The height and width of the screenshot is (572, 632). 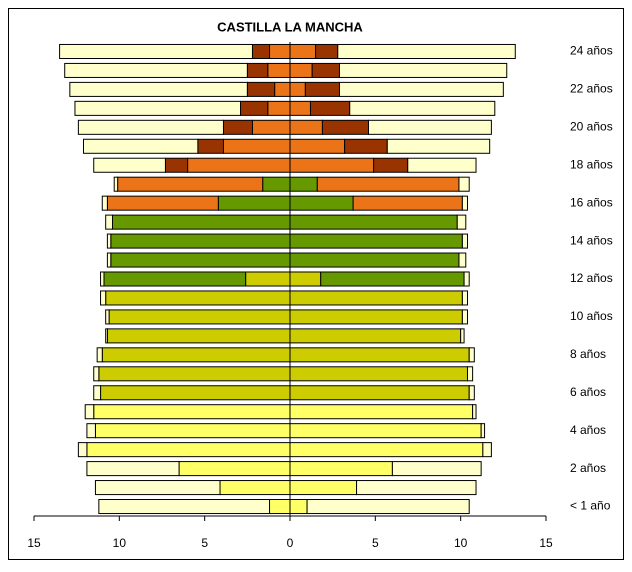 I want to click on y-tick-label: 2 años, so click(x=588, y=468).